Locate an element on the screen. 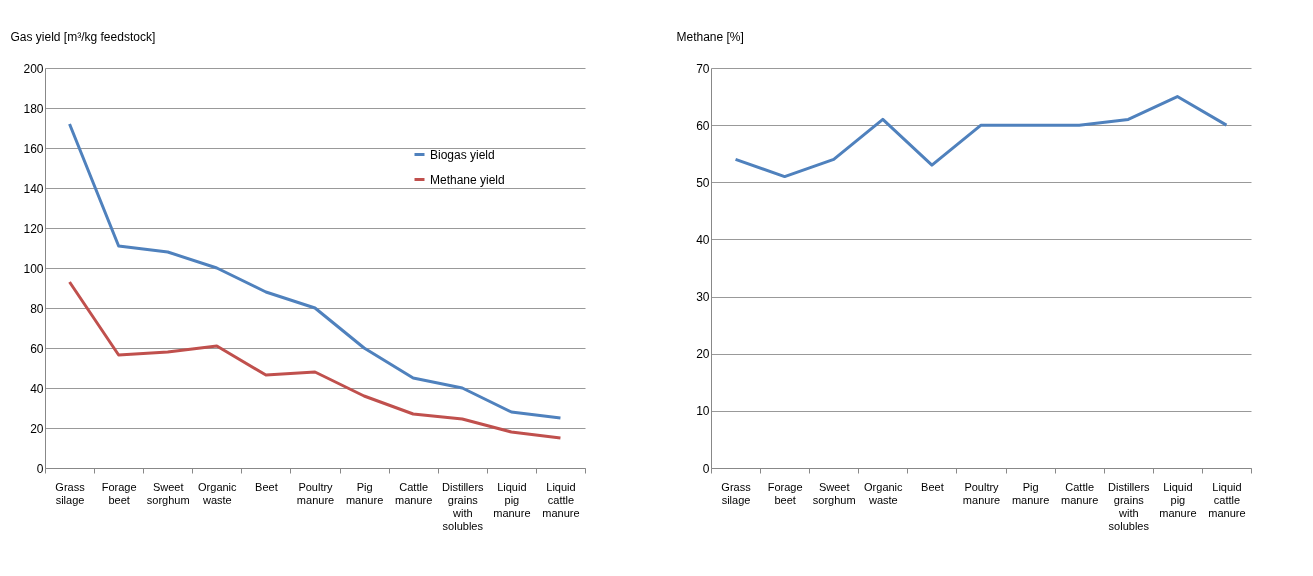 This screenshot has height=576, width=1313. legend-label: Biogas yield is located at coordinates (462, 154).